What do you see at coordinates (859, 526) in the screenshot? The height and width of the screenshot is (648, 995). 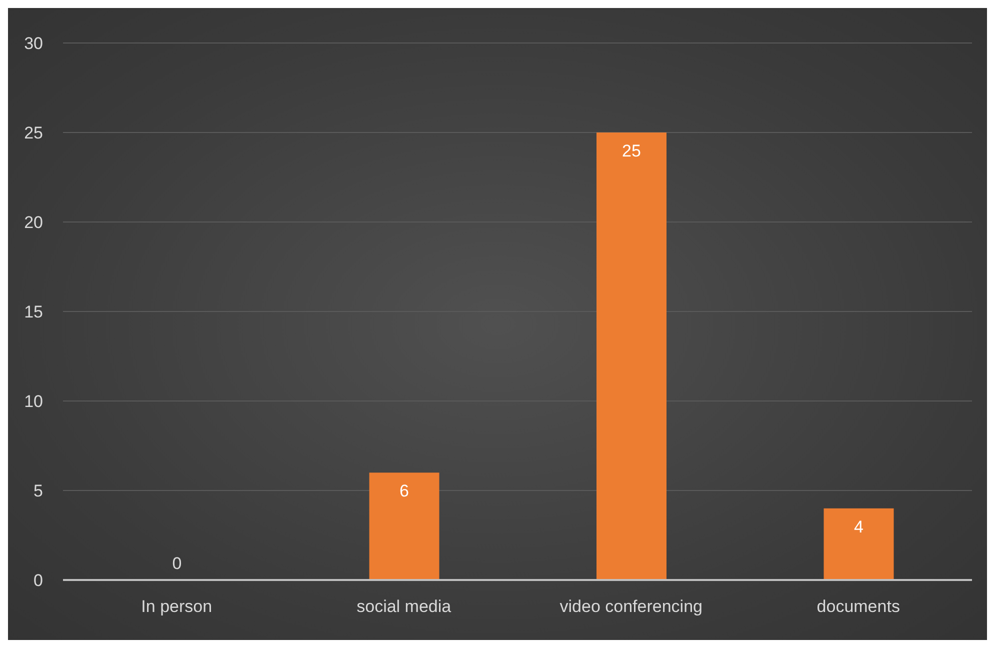 I see `data-label: 4` at bounding box center [859, 526].